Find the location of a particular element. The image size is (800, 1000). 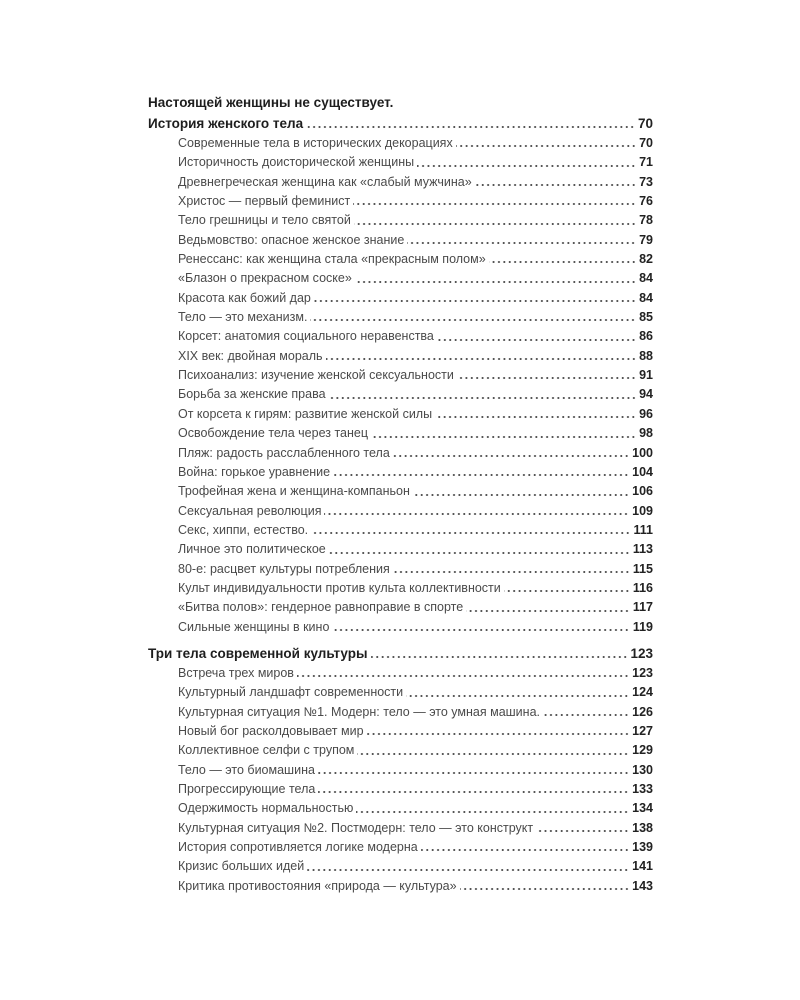

entry-title: Историчность доисторической женщины is located at coordinates (296, 162).